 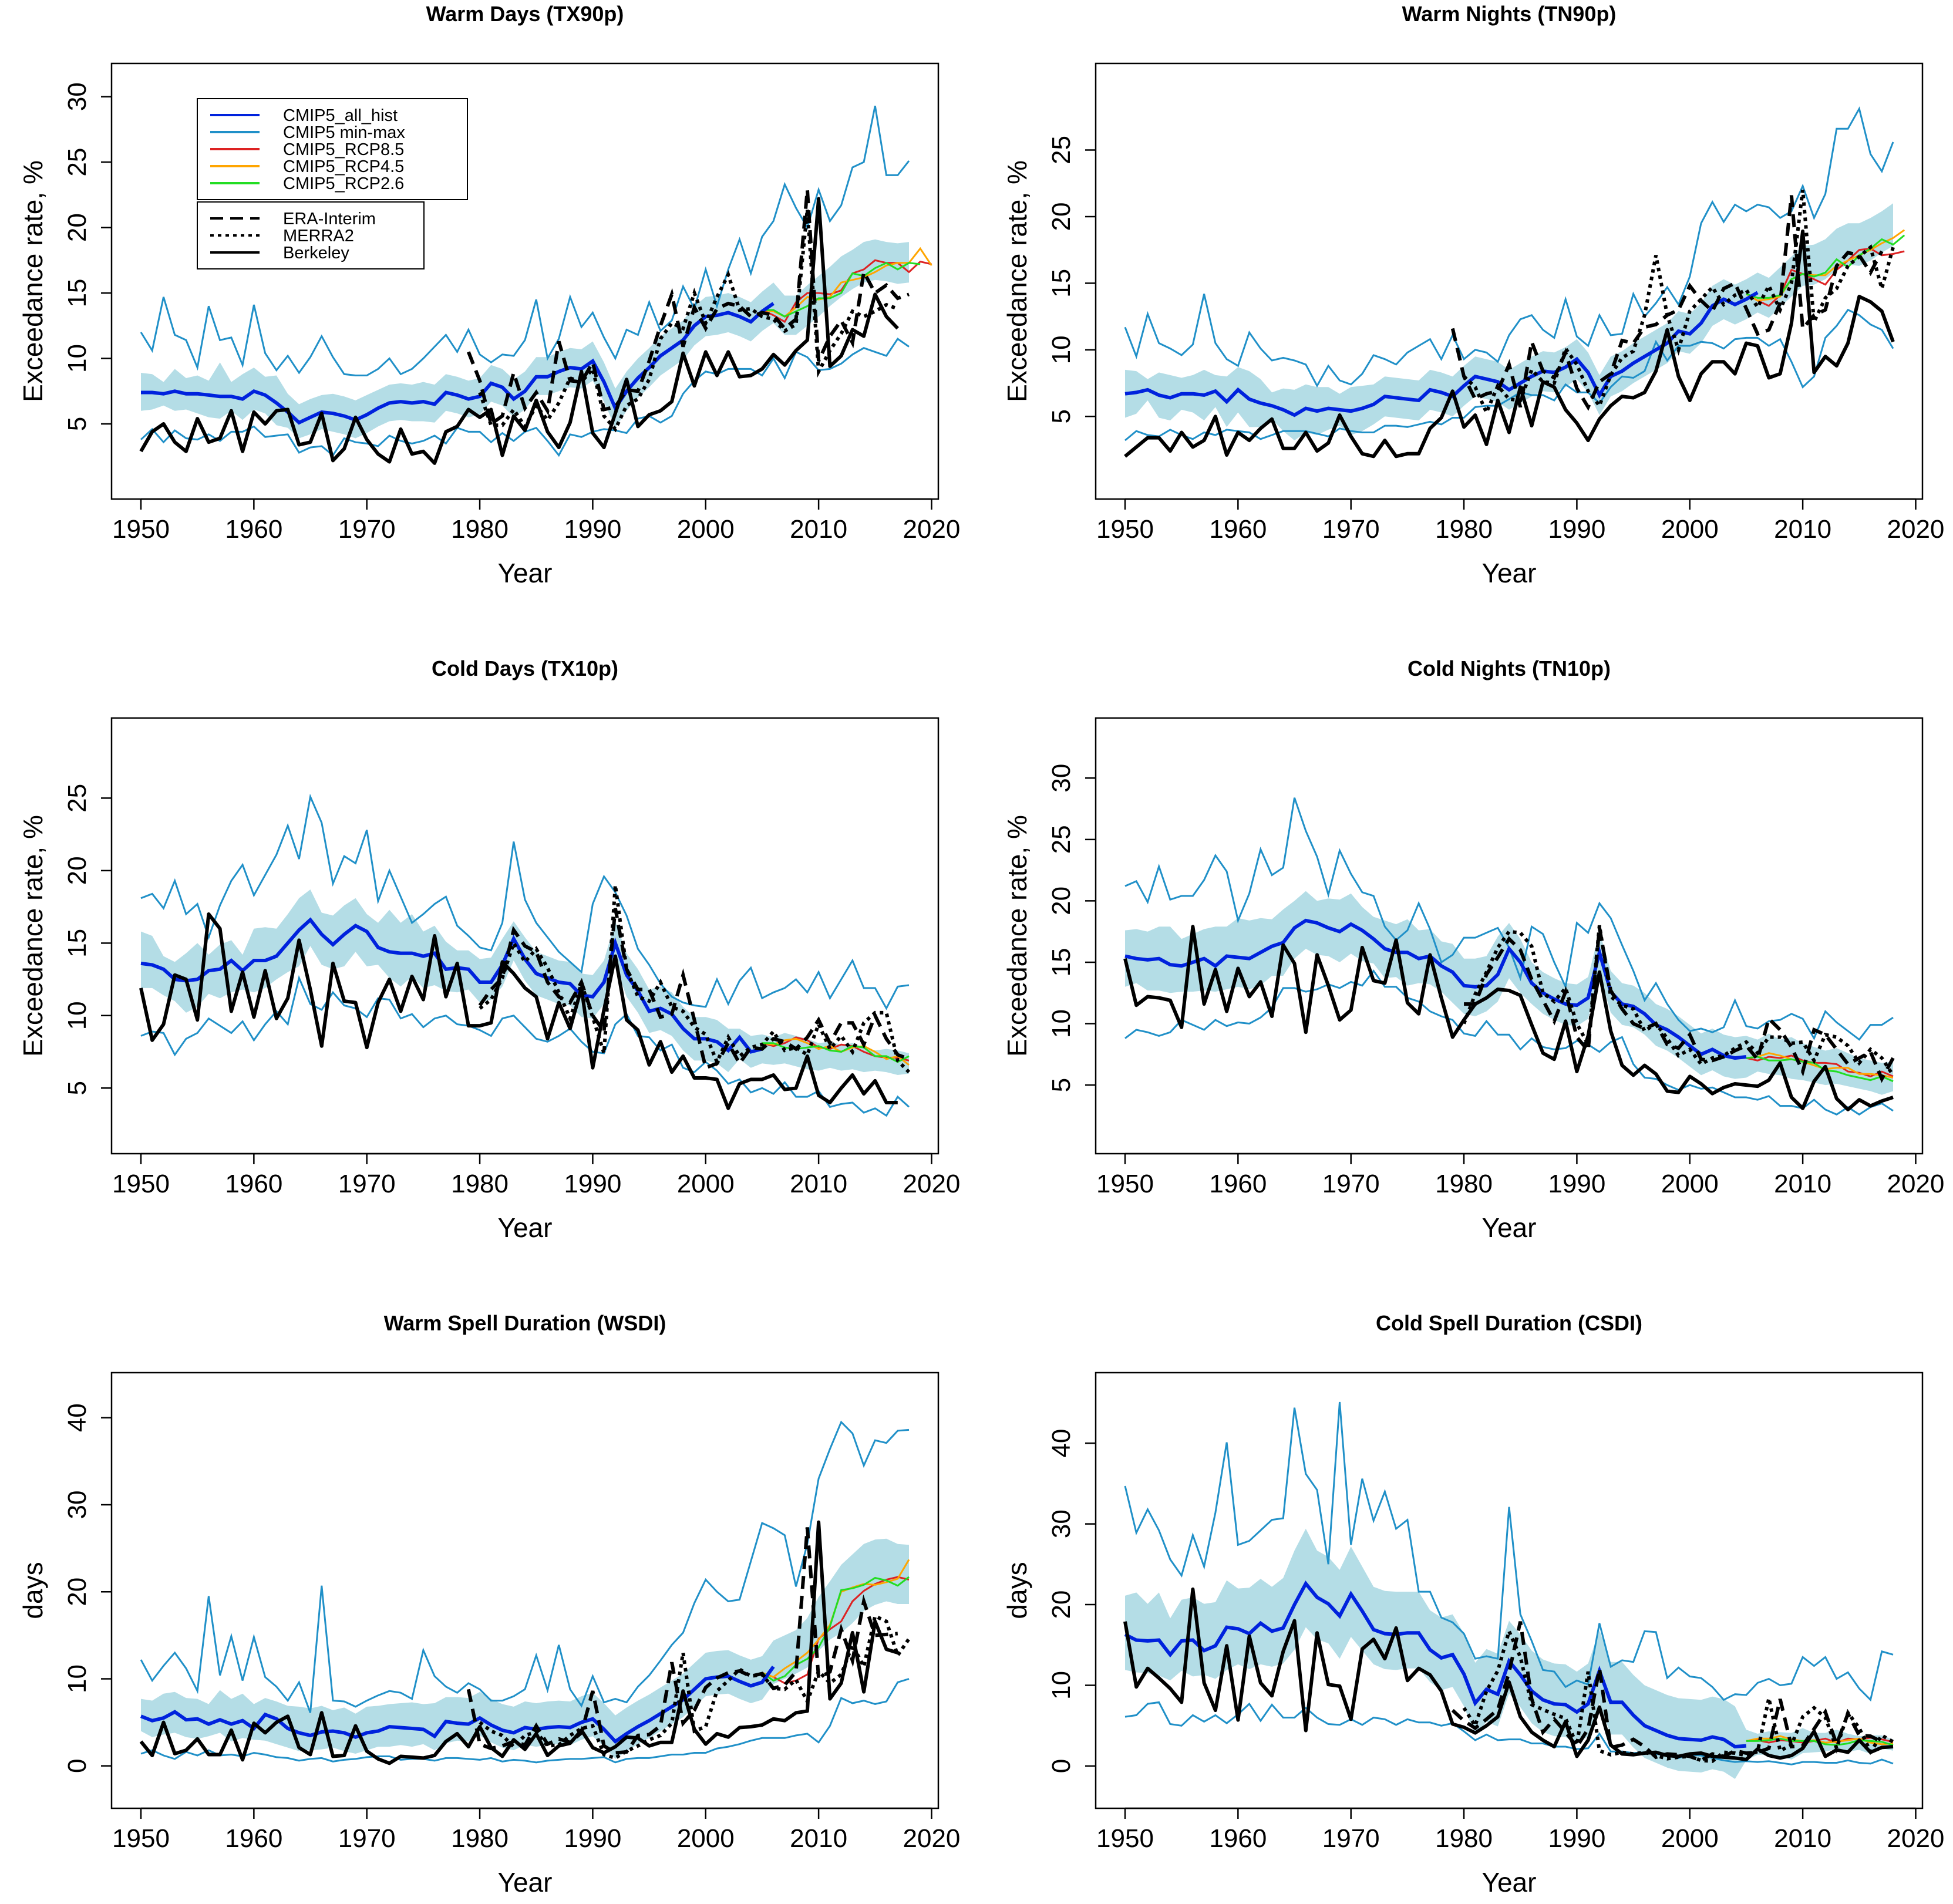 I want to click on panel-title: Cold Days (TX10p), so click(x=525, y=668).